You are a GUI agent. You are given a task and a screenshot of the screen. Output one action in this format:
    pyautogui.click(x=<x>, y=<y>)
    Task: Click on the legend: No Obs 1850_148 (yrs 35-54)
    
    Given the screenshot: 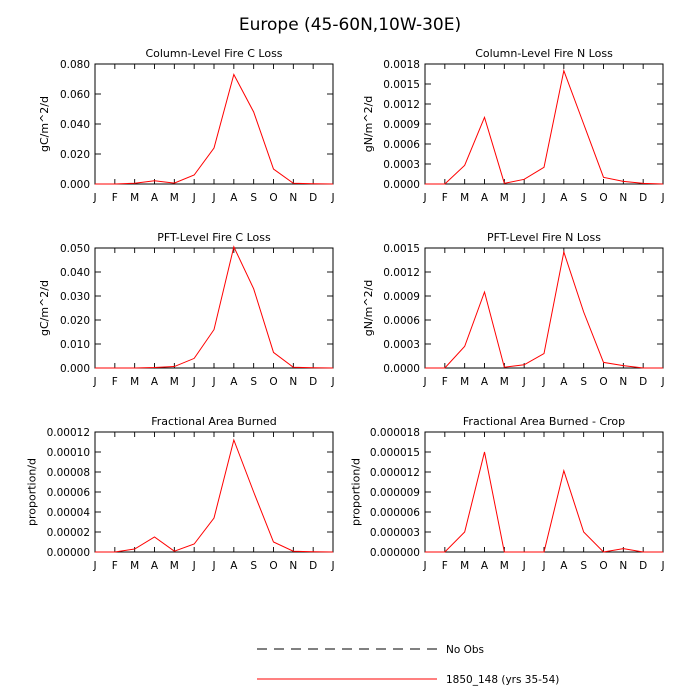 What is the action you would take?
    pyautogui.click(x=408, y=665)
    